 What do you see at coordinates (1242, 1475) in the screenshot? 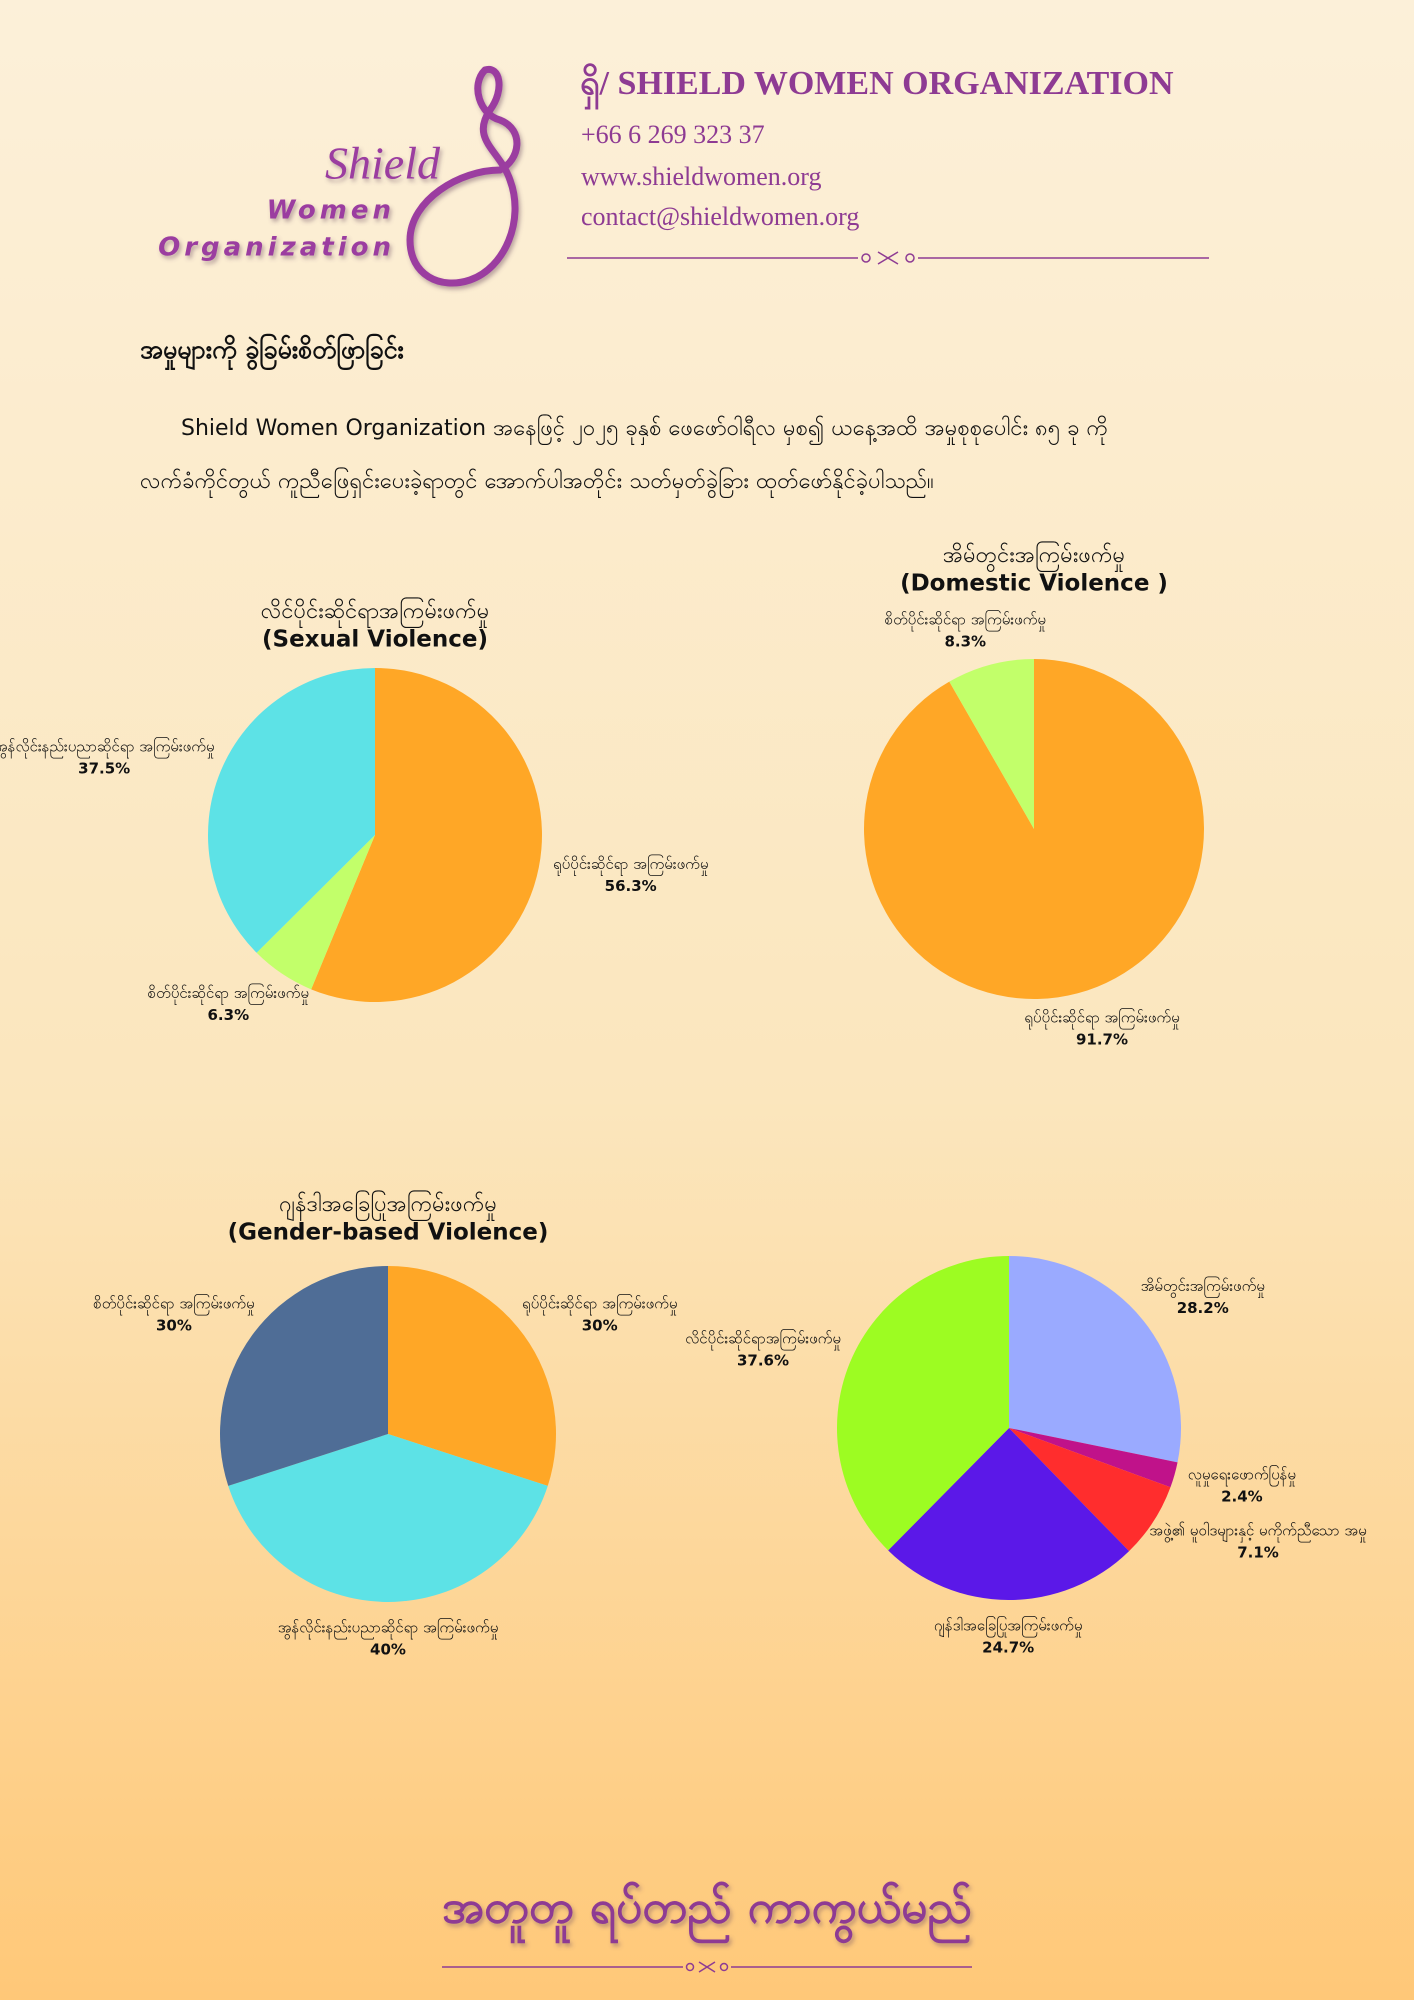
I see `slice-label: လူမှုရေးဖောက်ပြန်မှု` at bounding box center [1242, 1475].